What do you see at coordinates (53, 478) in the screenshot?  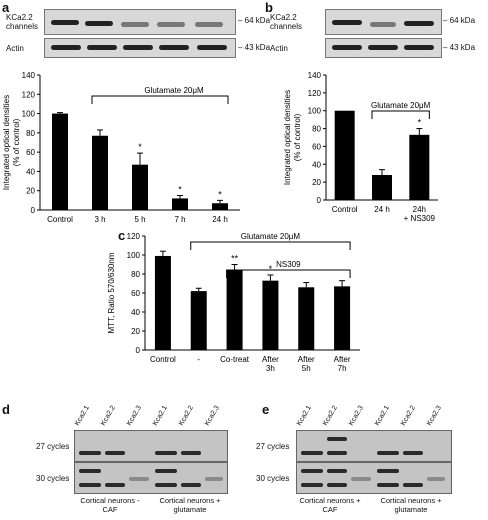 I see `gel-row-label-30-d: 30 cycles` at bounding box center [53, 478].